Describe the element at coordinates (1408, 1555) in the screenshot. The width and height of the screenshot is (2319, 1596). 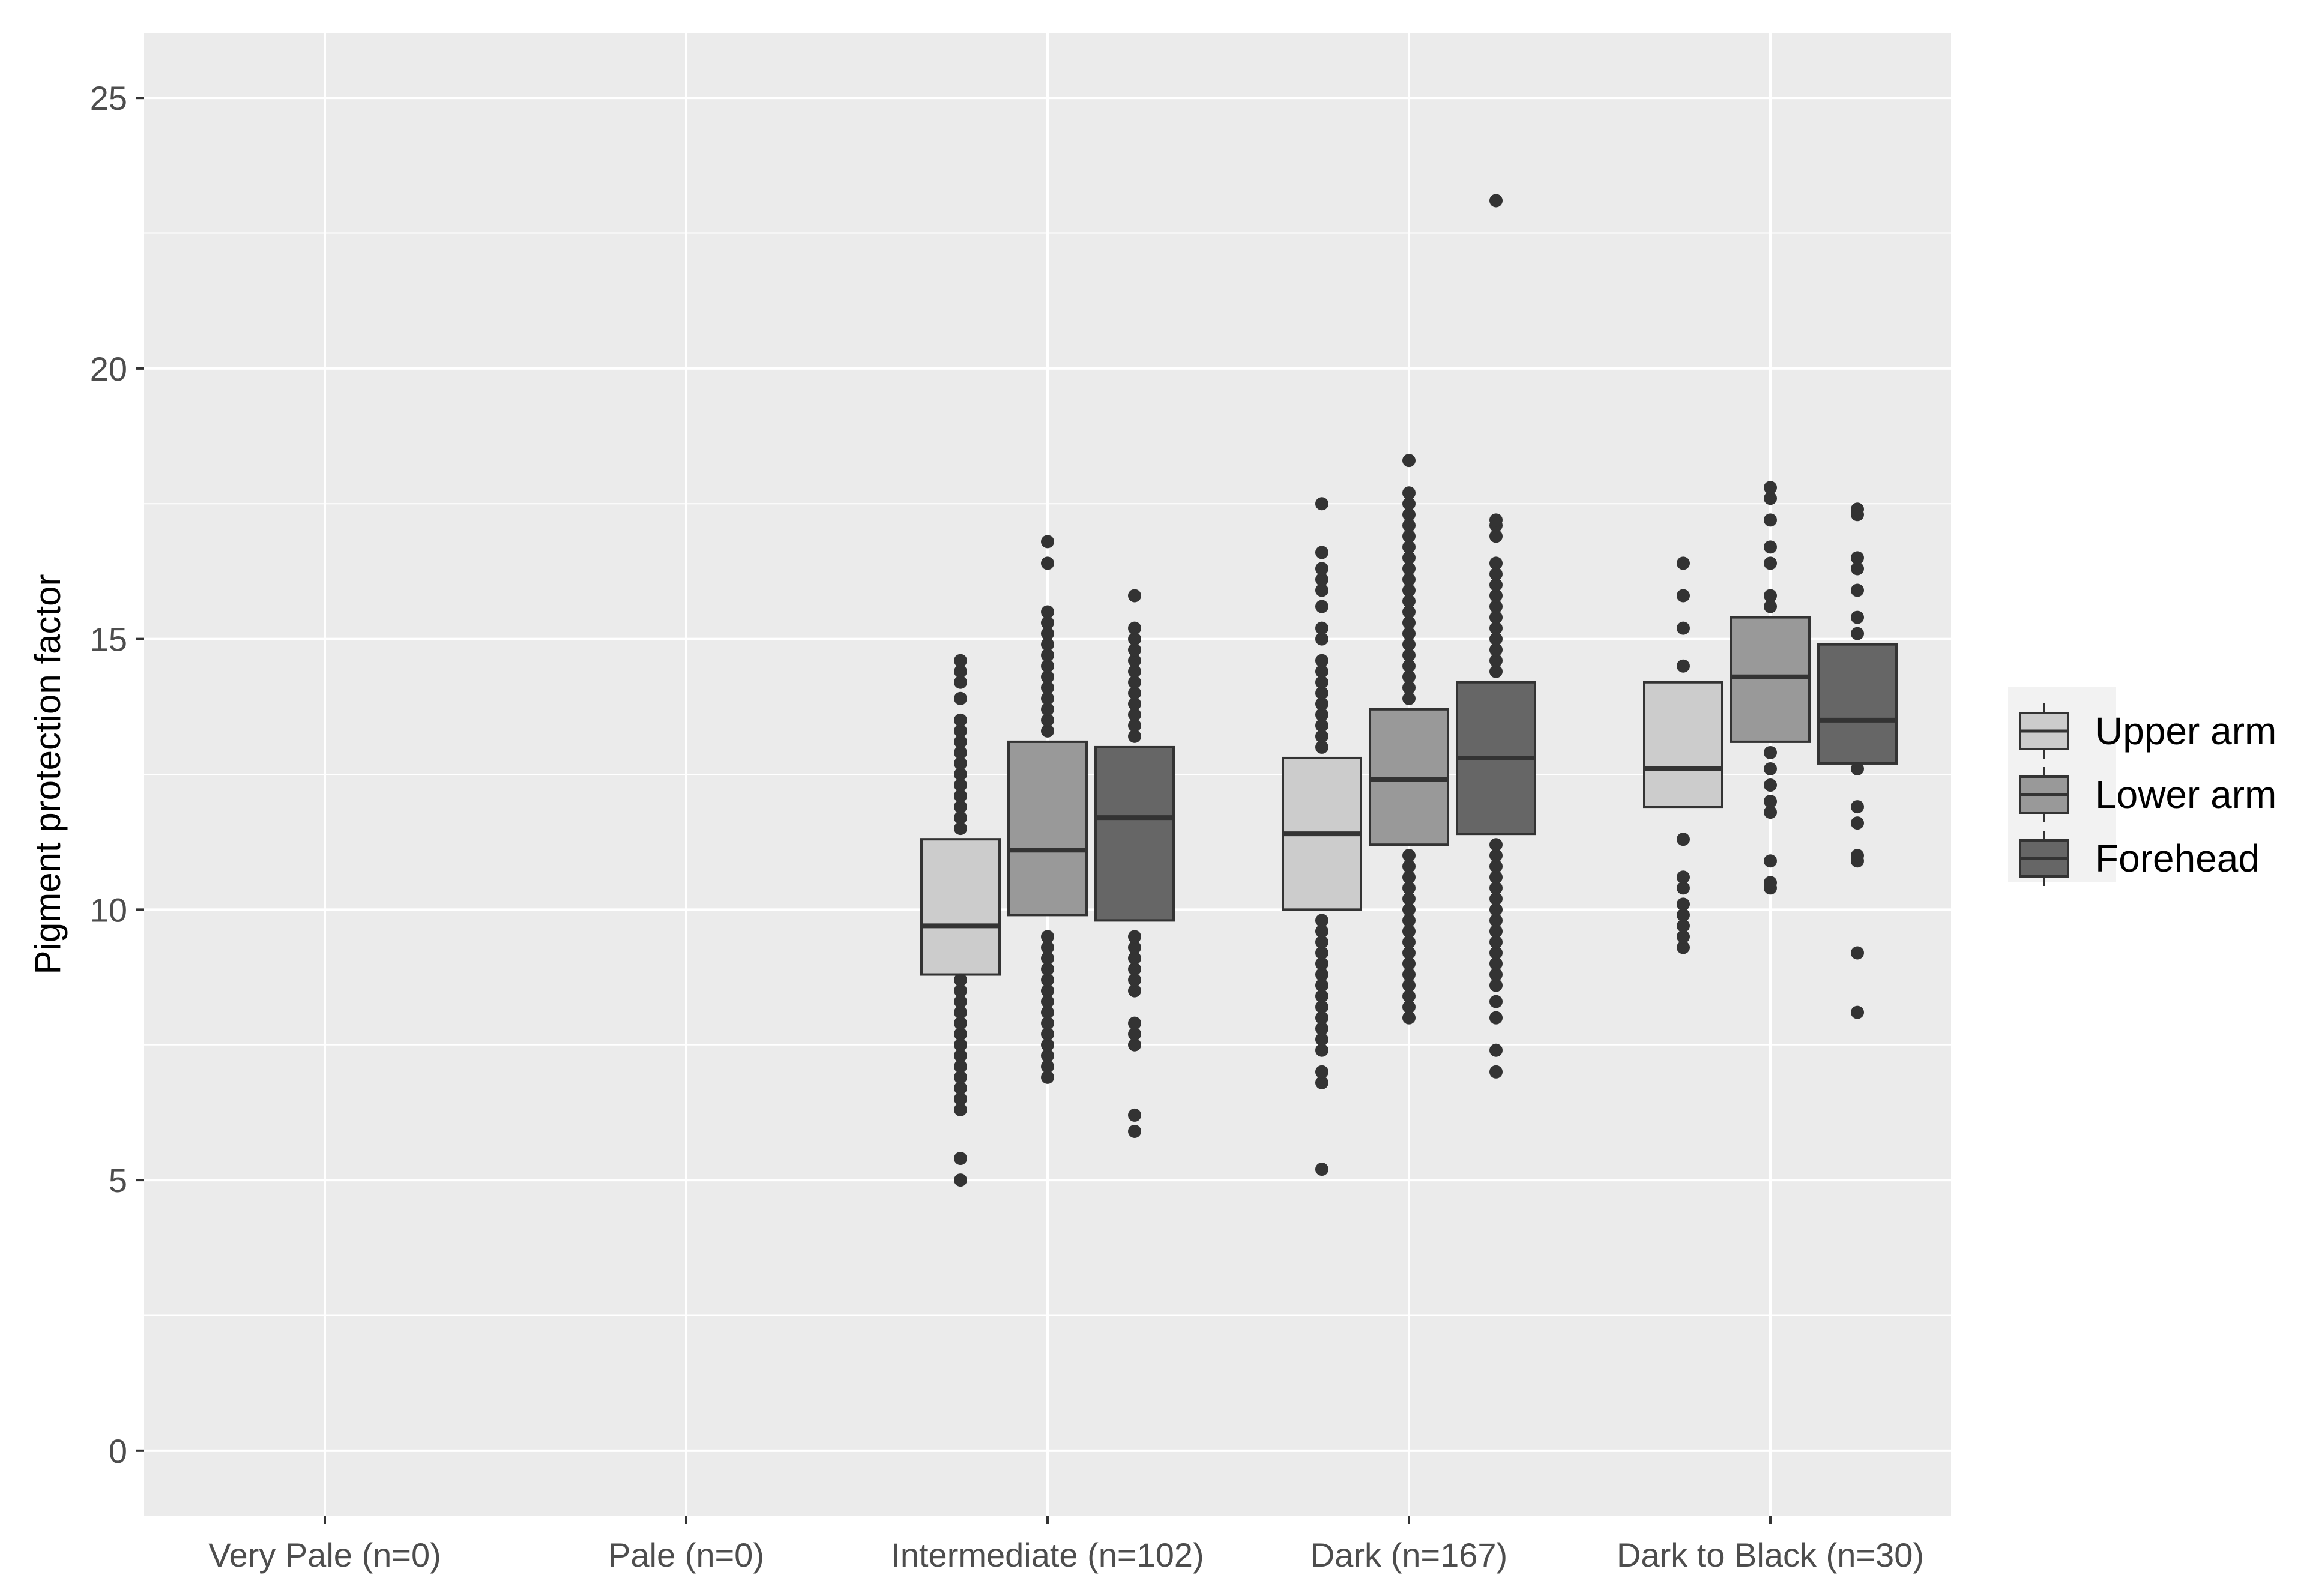
I see `x-tick-label: Dark (n=167)` at that location.